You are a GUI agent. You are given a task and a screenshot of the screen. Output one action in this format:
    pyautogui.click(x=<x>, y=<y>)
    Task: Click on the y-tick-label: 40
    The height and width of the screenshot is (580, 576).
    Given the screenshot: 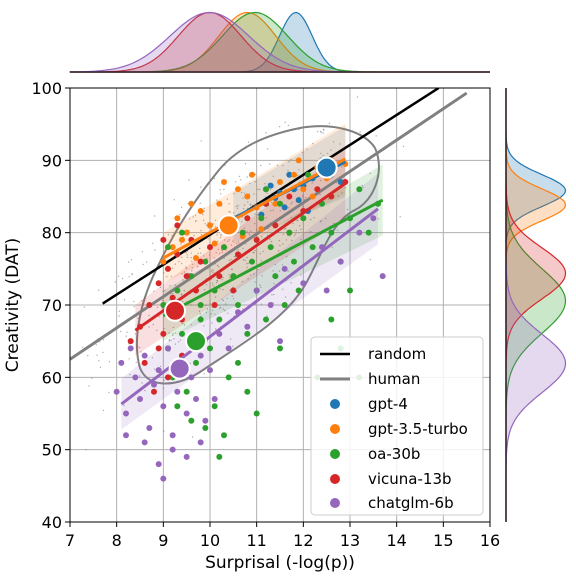 What is the action you would take?
    pyautogui.click(x=52, y=522)
    